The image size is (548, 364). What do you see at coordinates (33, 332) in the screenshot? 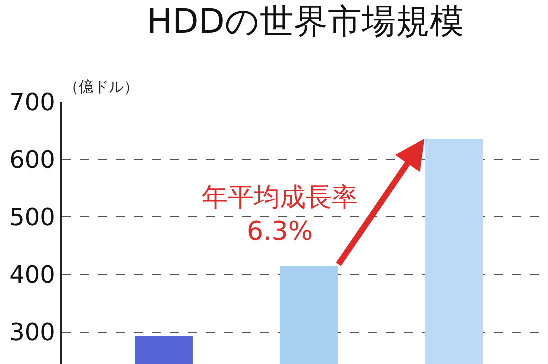
I see `y-tick-label: 300` at bounding box center [33, 332].